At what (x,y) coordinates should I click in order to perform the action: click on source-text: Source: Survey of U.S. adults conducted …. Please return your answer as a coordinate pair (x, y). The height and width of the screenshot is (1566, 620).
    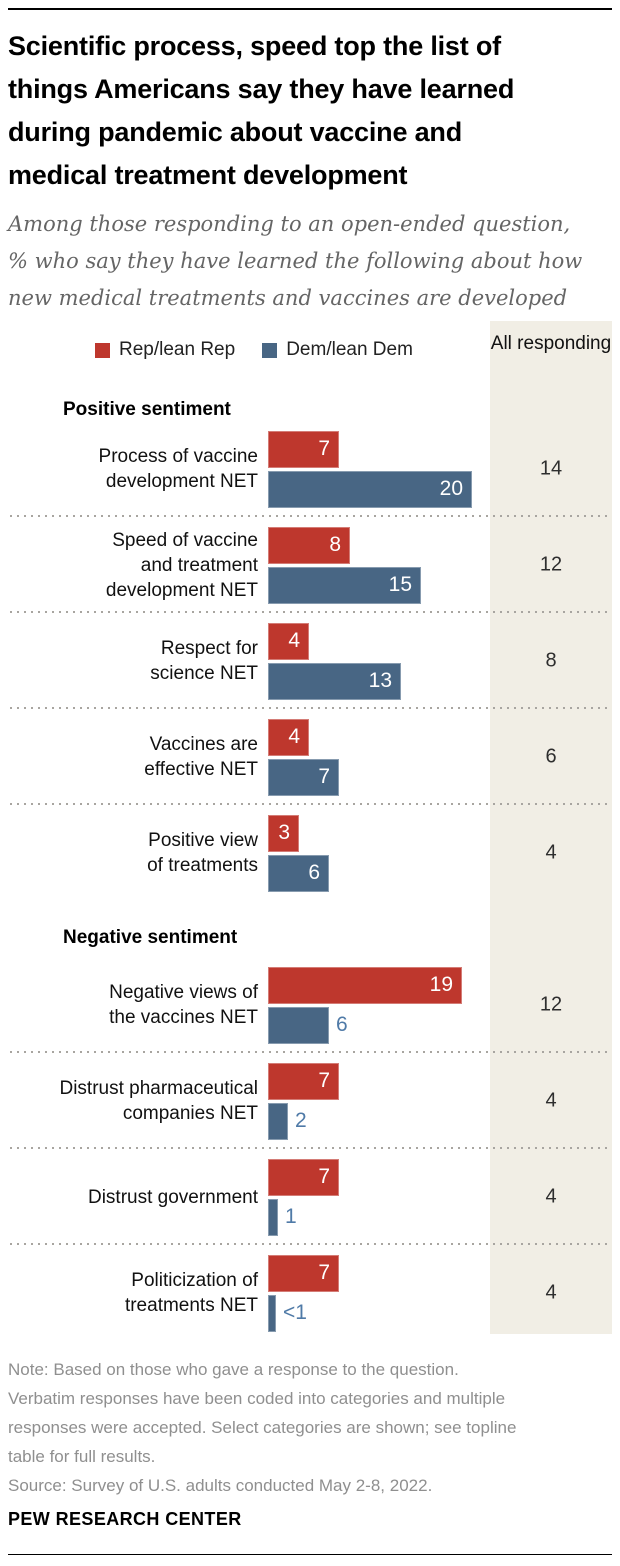
    Looking at the image, I should click on (220, 1485).